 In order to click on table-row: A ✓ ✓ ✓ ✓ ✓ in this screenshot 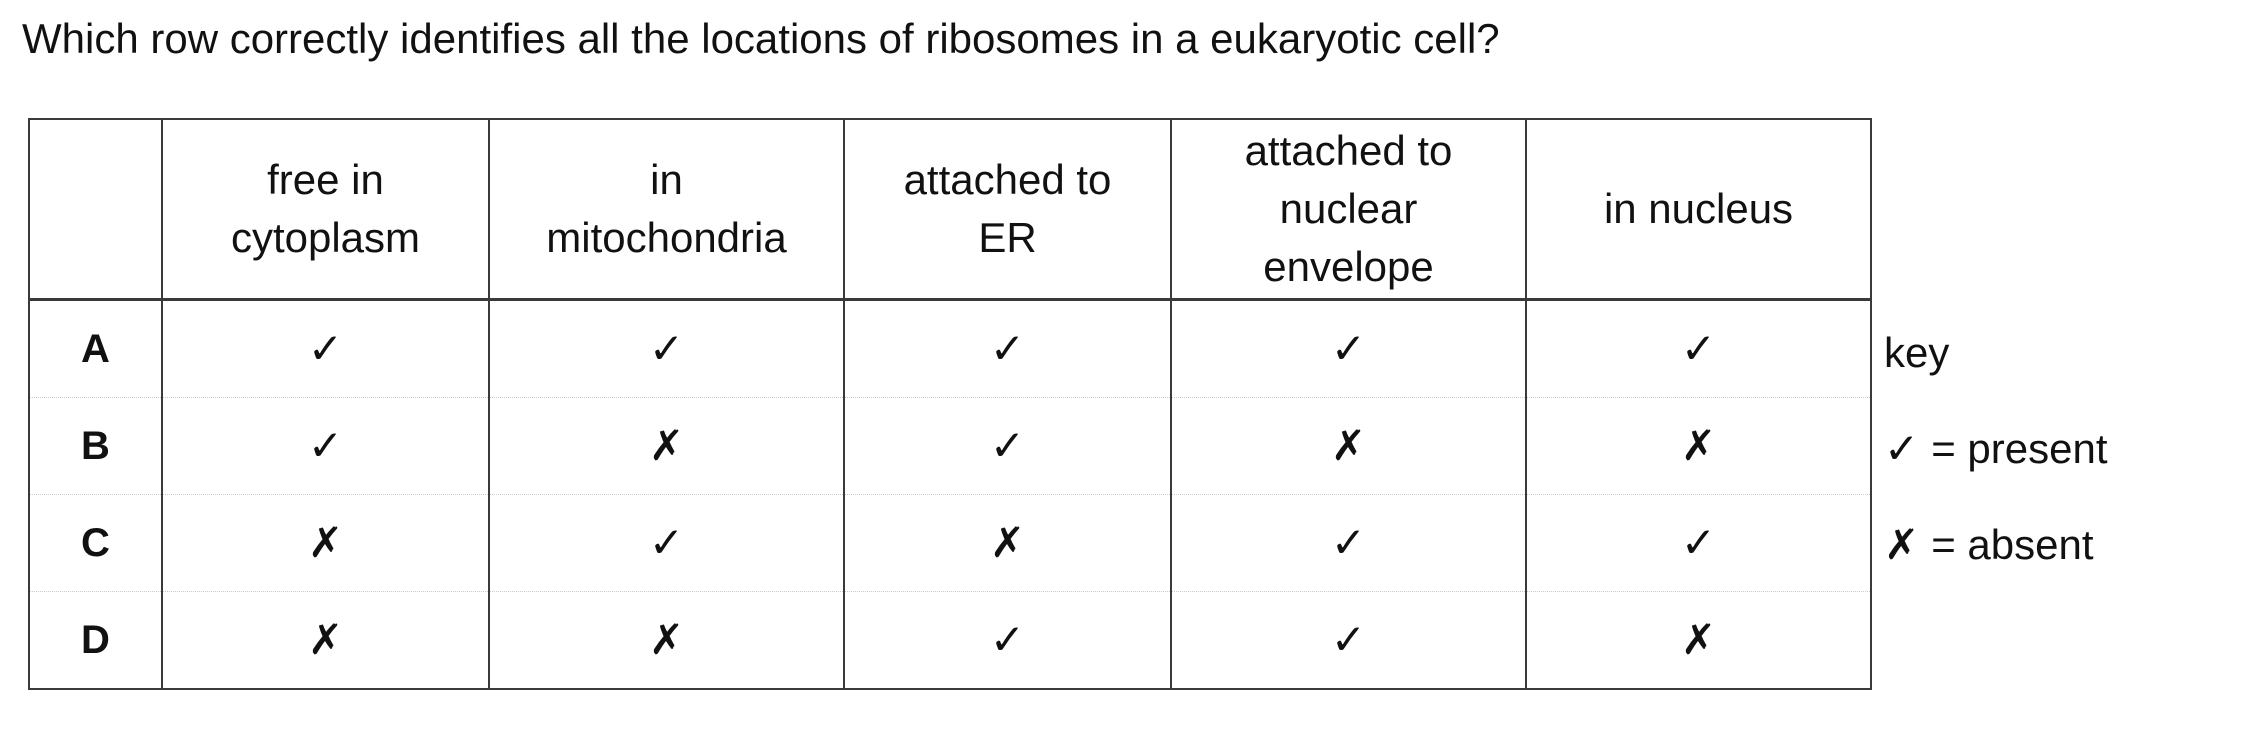, I will do `click(950, 348)`.